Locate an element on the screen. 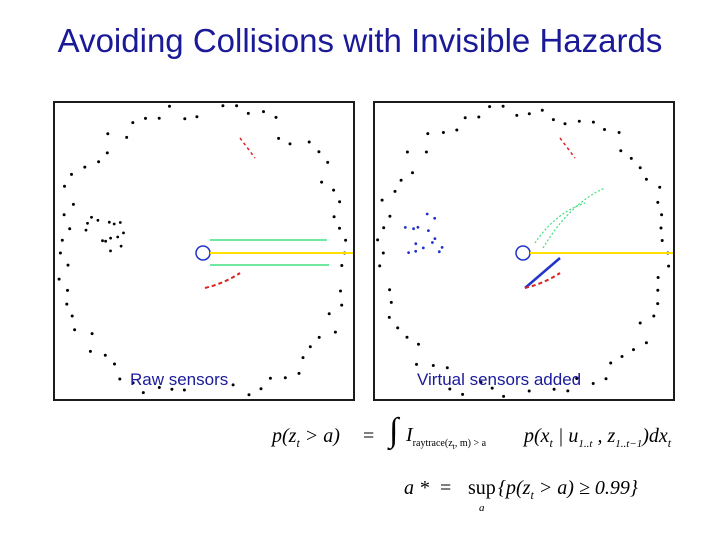 This screenshot has width=720, height=540. virtual-sensors-caption: Virtual sensors added is located at coordinates (499, 379).